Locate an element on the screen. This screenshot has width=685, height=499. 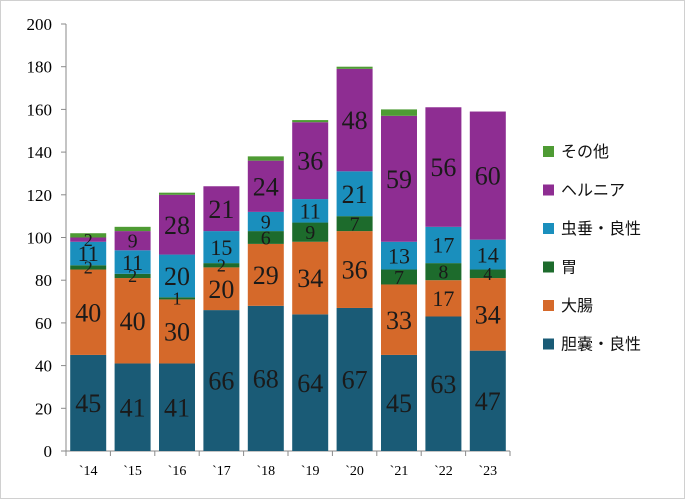
data-label: 64 is located at coordinates (310, 383).